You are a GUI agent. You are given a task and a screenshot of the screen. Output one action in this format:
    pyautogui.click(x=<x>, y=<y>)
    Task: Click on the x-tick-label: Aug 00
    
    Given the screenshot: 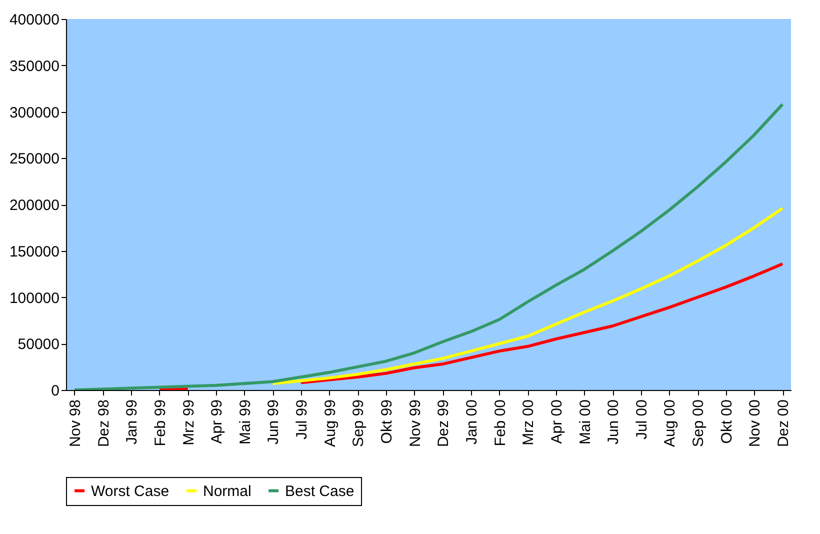 What is the action you would take?
    pyautogui.click(x=670, y=424)
    